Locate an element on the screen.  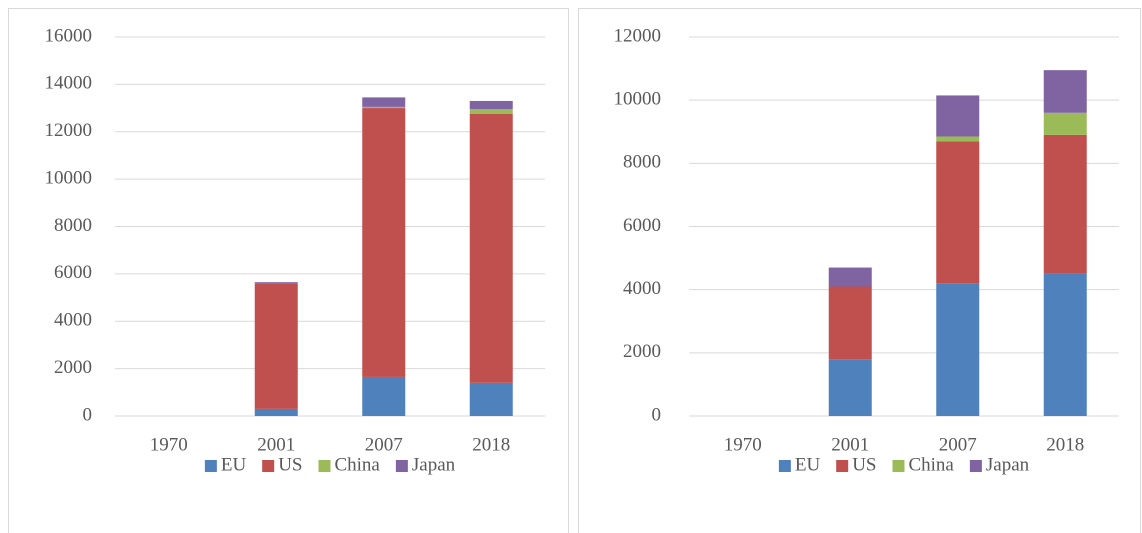
y-tick-label: 16000 is located at coordinates (69, 35).